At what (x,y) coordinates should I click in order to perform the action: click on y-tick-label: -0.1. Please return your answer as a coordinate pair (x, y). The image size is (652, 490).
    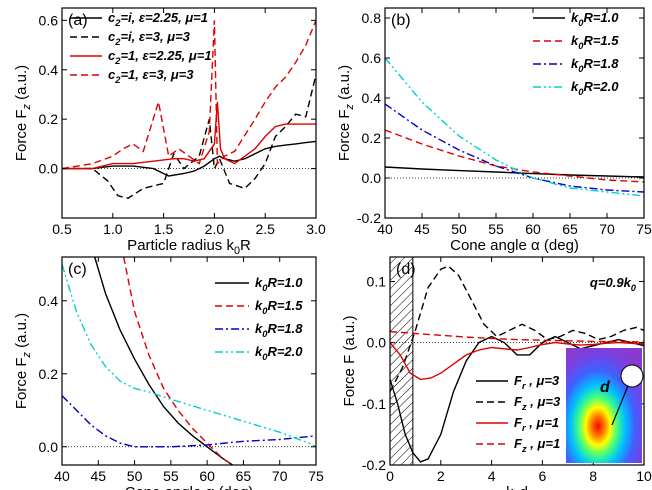
    Looking at the image, I should click on (374, 404).